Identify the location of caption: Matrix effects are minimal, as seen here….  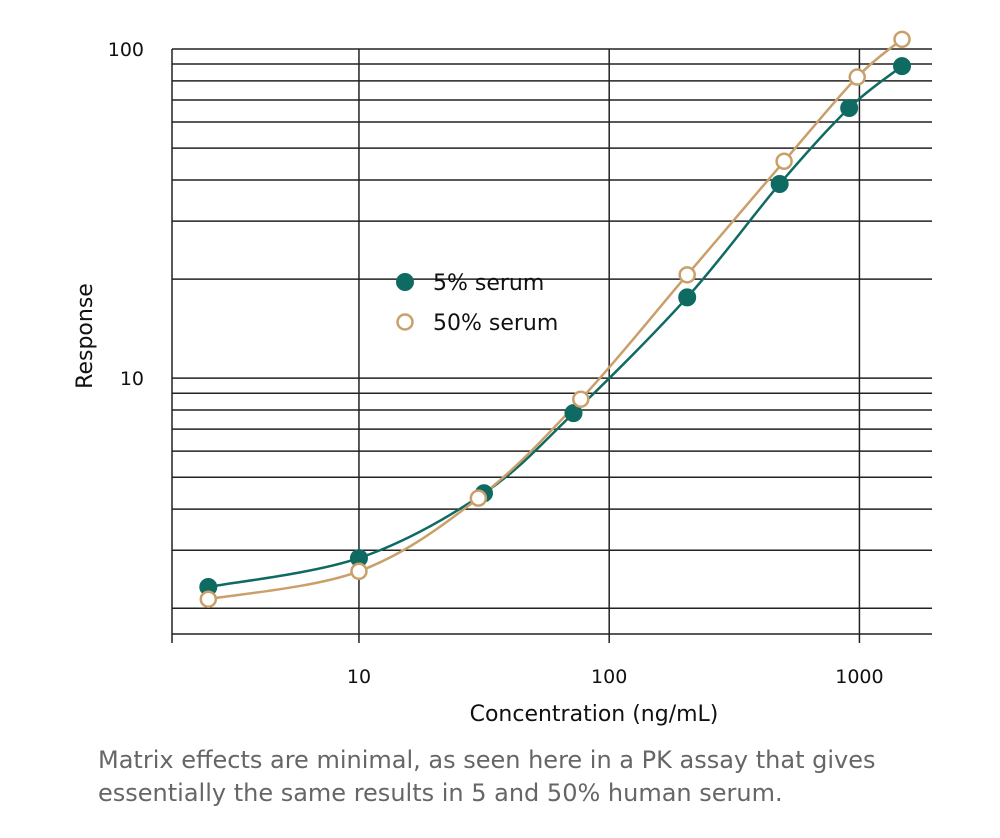
(487, 776).